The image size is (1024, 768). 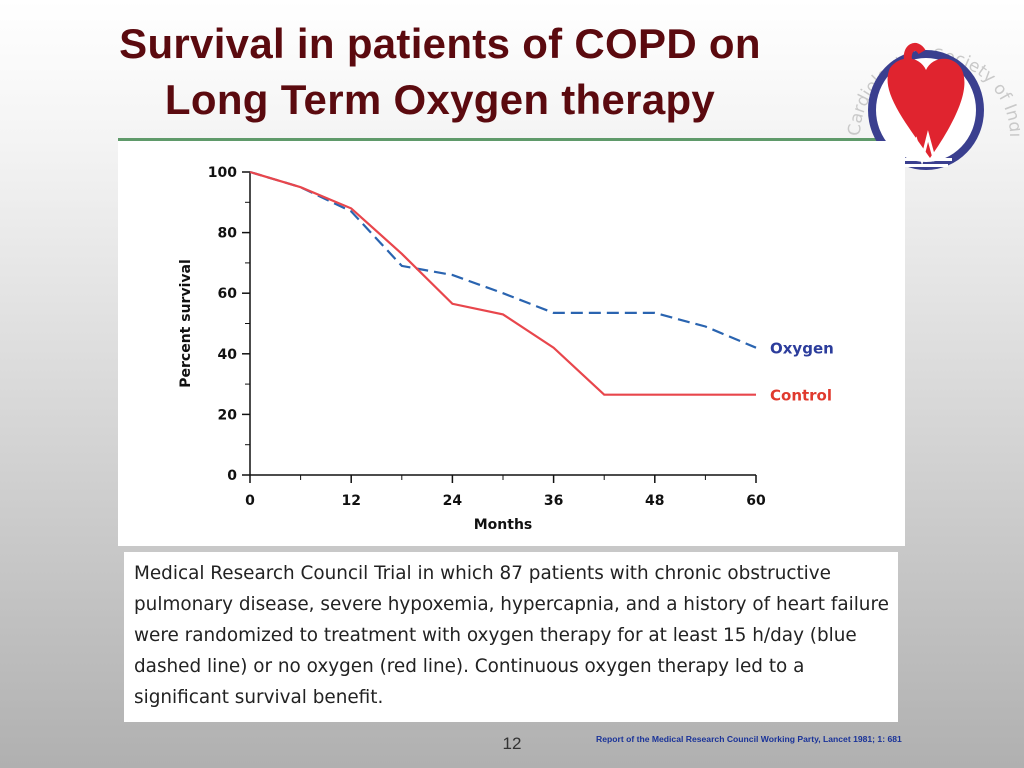 What do you see at coordinates (927, 148) in the screenshot?
I see `logo-ecg-line` at bounding box center [927, 148].